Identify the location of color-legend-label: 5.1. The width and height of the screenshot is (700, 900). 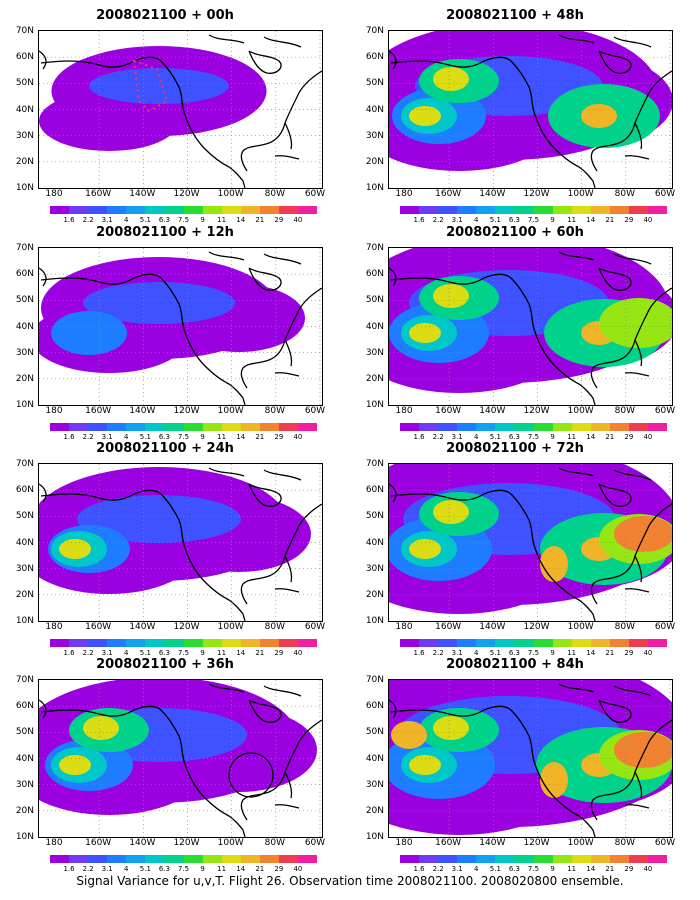
(495, 869).